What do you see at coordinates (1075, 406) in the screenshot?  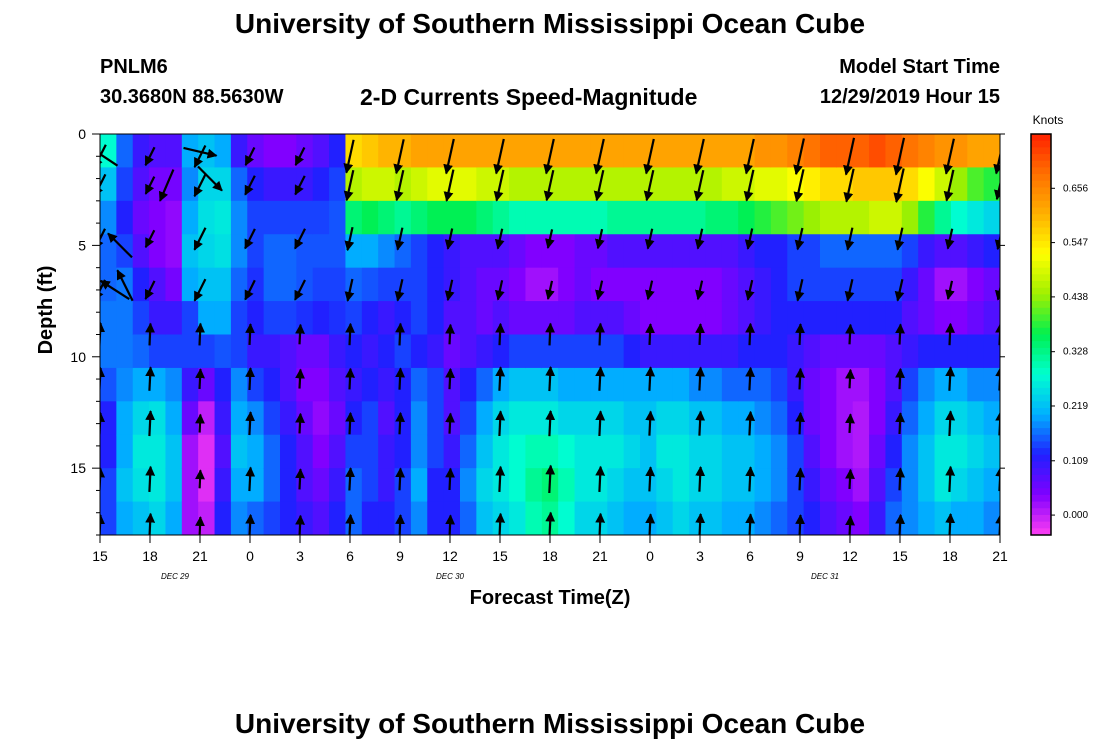 I see `colorbar-tick-label: 0.219` at bounding box center [1075, 406].